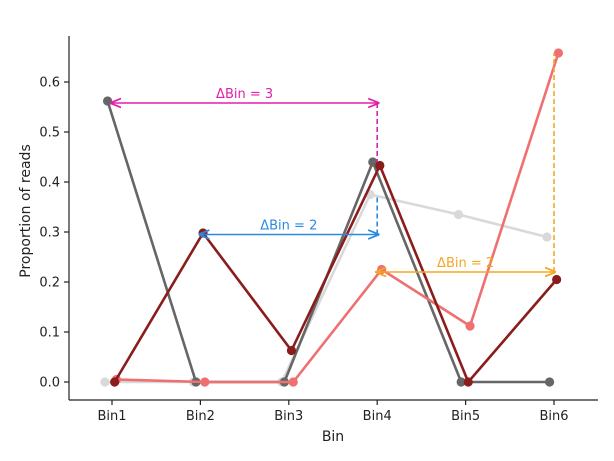 This screenshot has height=461, width=614. Describe the element at coordinates (49, 233) in the screenshot. I see `y-tick-label: 0.3` at that location.